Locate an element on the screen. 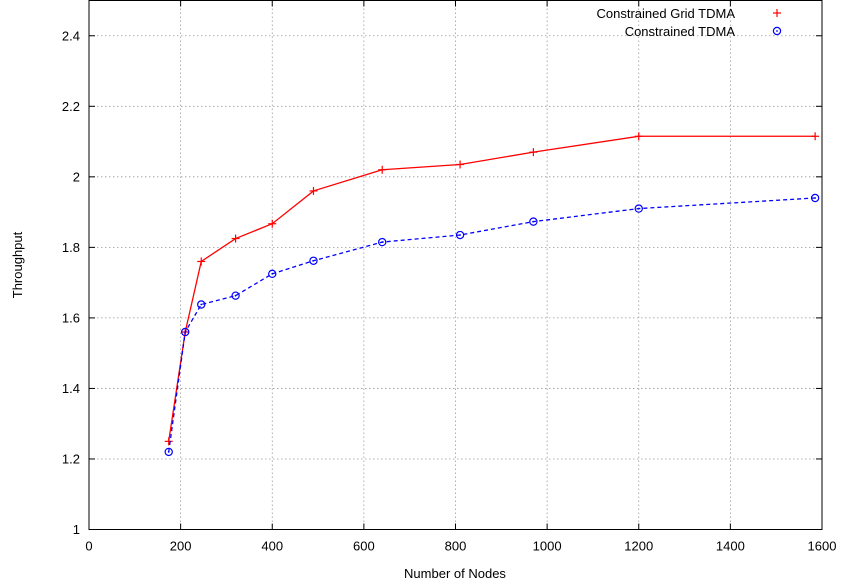  legend-label: Constrained Grid TDMA is located at coordinates (666, 13).